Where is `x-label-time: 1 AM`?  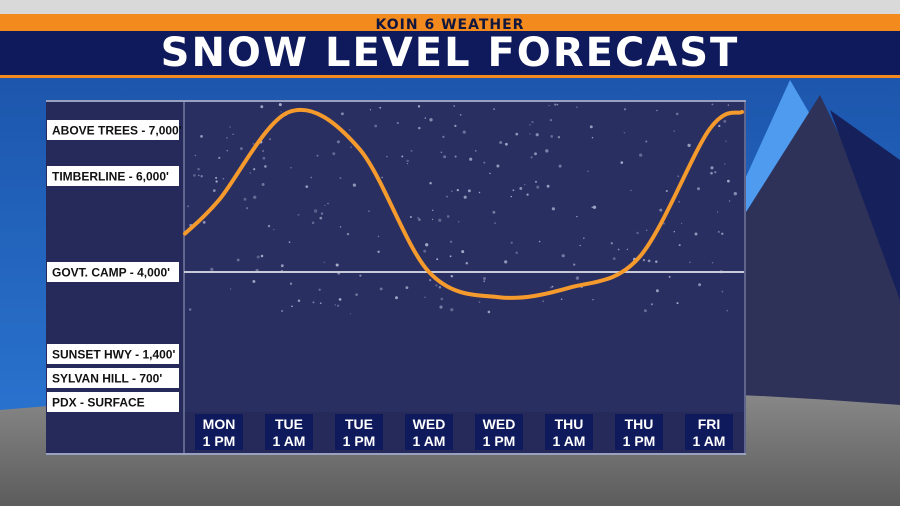 x-label-time: 1 AM is located at coordinates (429, 441).